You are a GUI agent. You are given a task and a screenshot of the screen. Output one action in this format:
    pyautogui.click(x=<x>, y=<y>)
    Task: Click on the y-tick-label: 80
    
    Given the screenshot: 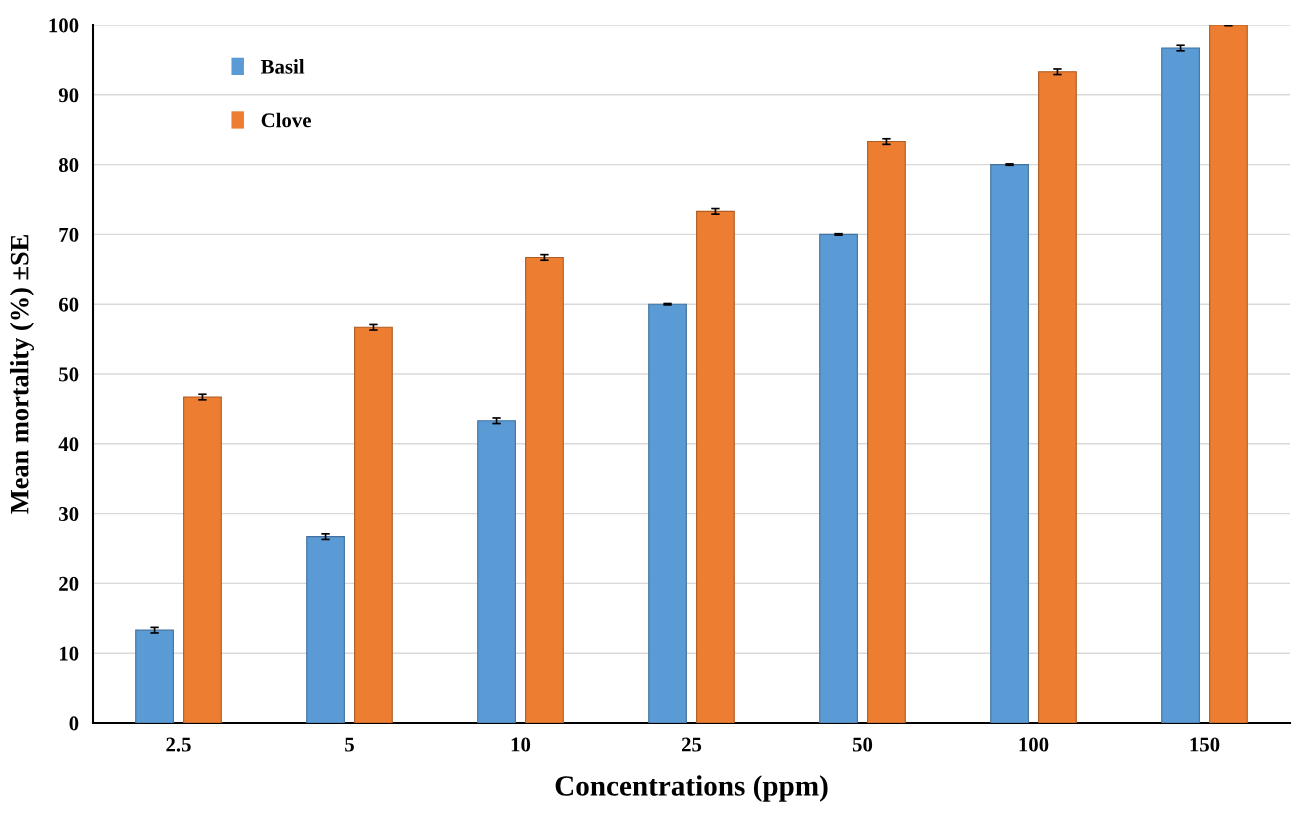 What is the action you would take?
    pyautogui.click(x=68, y=165)
    